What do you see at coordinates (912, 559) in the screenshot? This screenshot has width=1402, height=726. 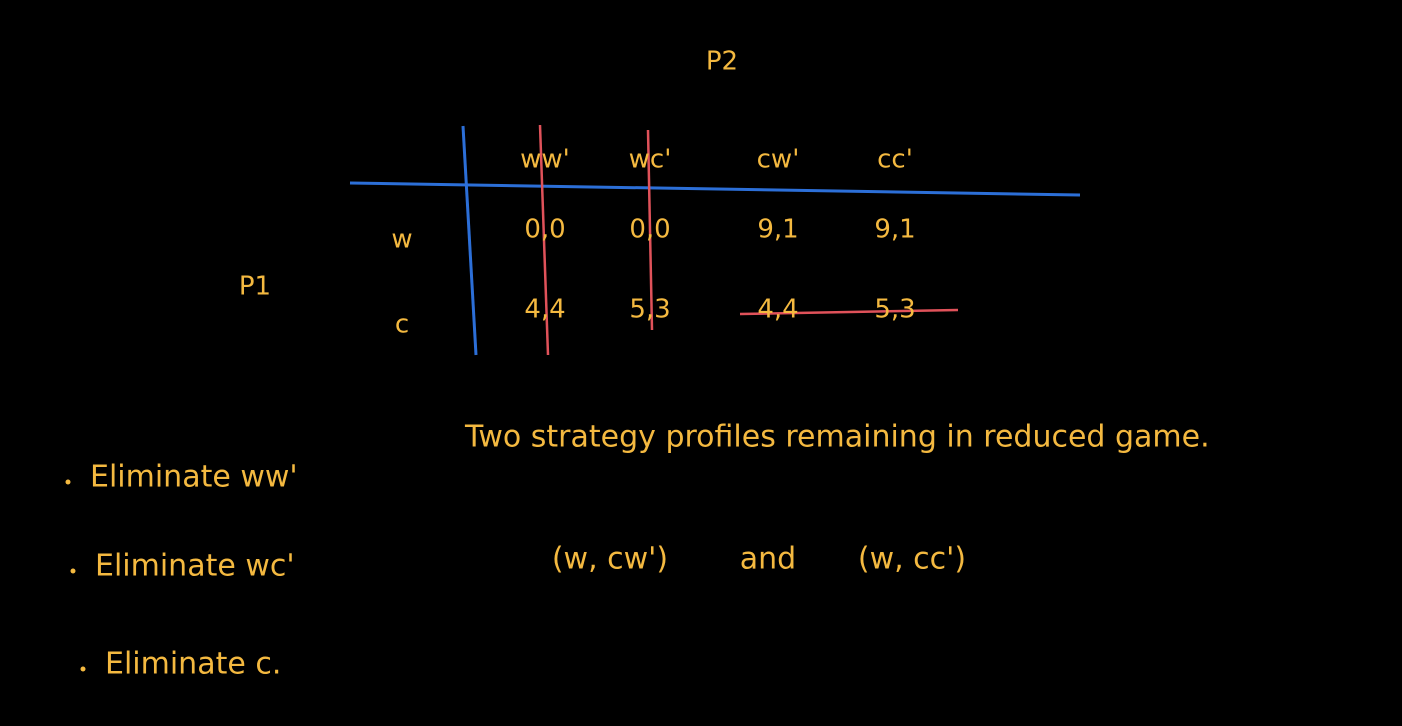 I see `profile: (w, cc')` at bounding box center [912, 559].